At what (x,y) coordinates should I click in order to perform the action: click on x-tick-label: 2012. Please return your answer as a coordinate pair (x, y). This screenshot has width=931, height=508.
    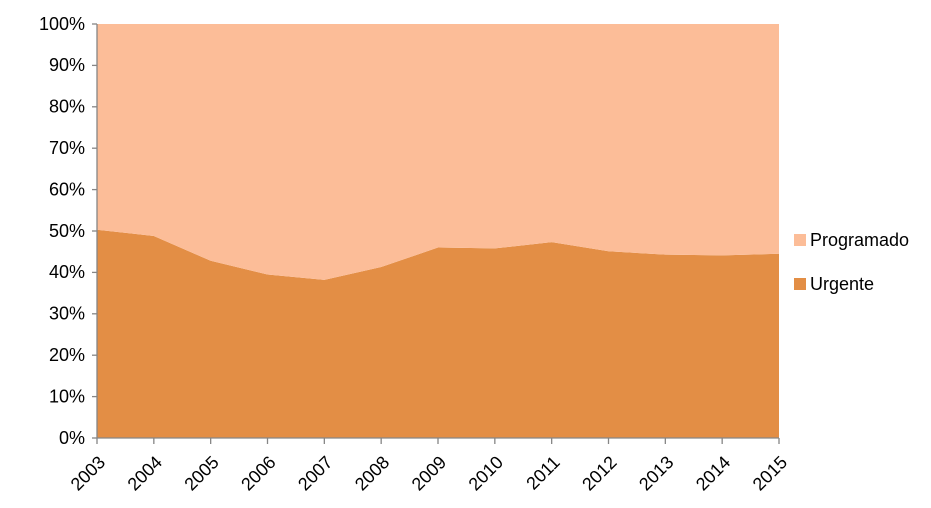
    Looking at the image, I should click on (599, 473).